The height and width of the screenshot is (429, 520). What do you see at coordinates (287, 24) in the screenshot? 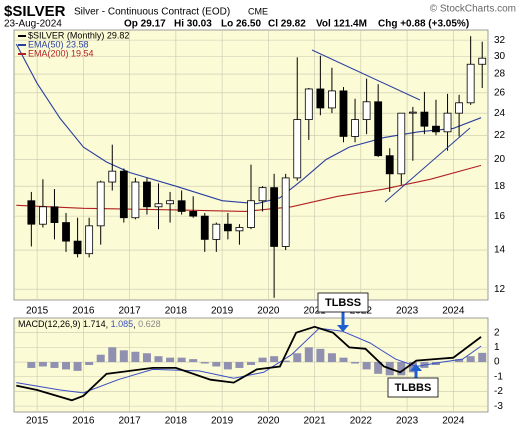
I see `quote-item: Cl 29.82` at bounding box center [287, 24].